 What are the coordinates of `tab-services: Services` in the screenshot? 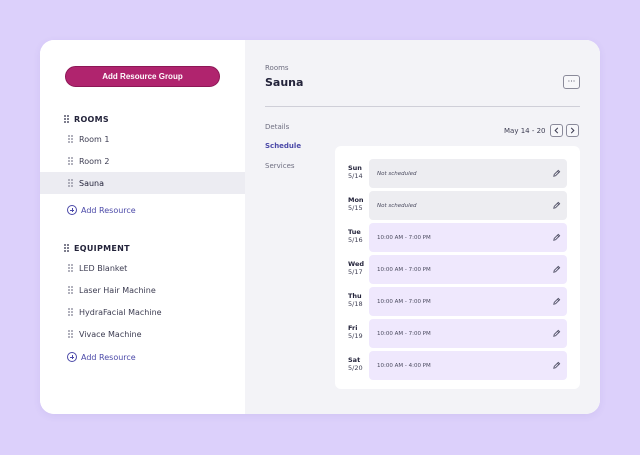 It's located at (280, 166).